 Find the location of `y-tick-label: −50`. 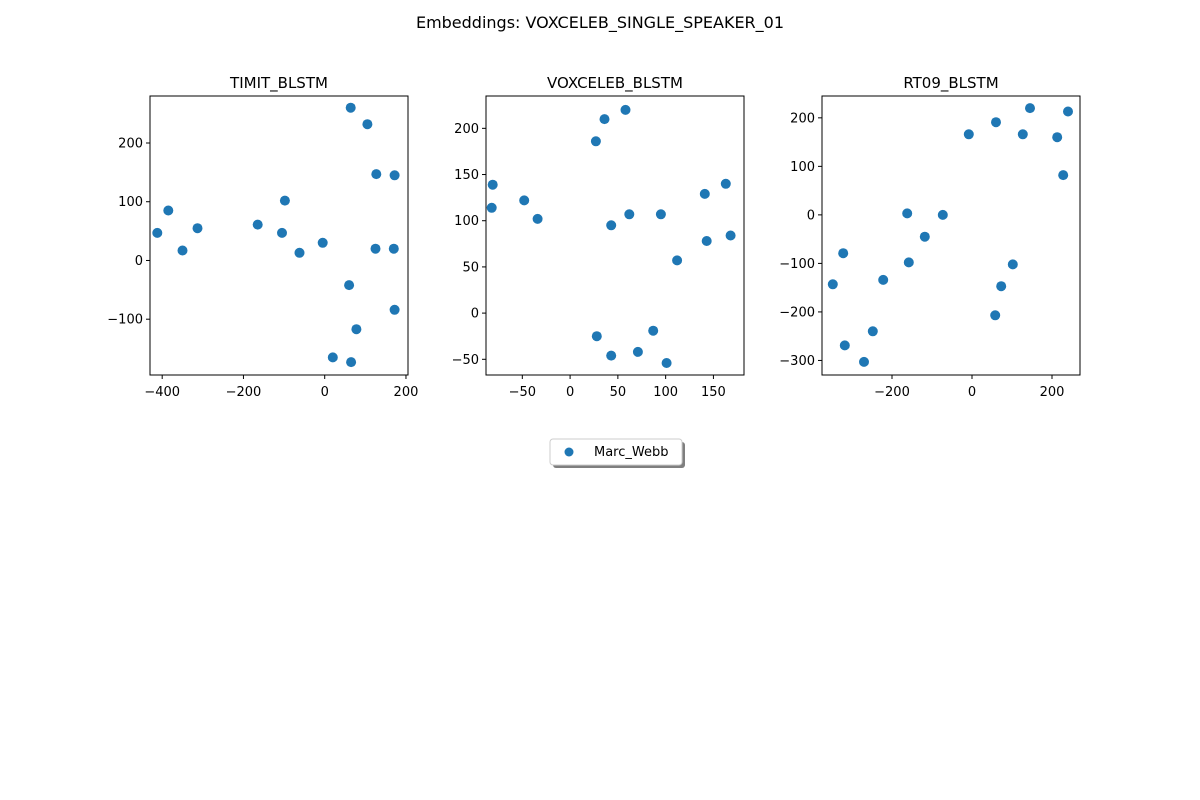

y-tick-label: −50 is located at coordinates (465, 360).